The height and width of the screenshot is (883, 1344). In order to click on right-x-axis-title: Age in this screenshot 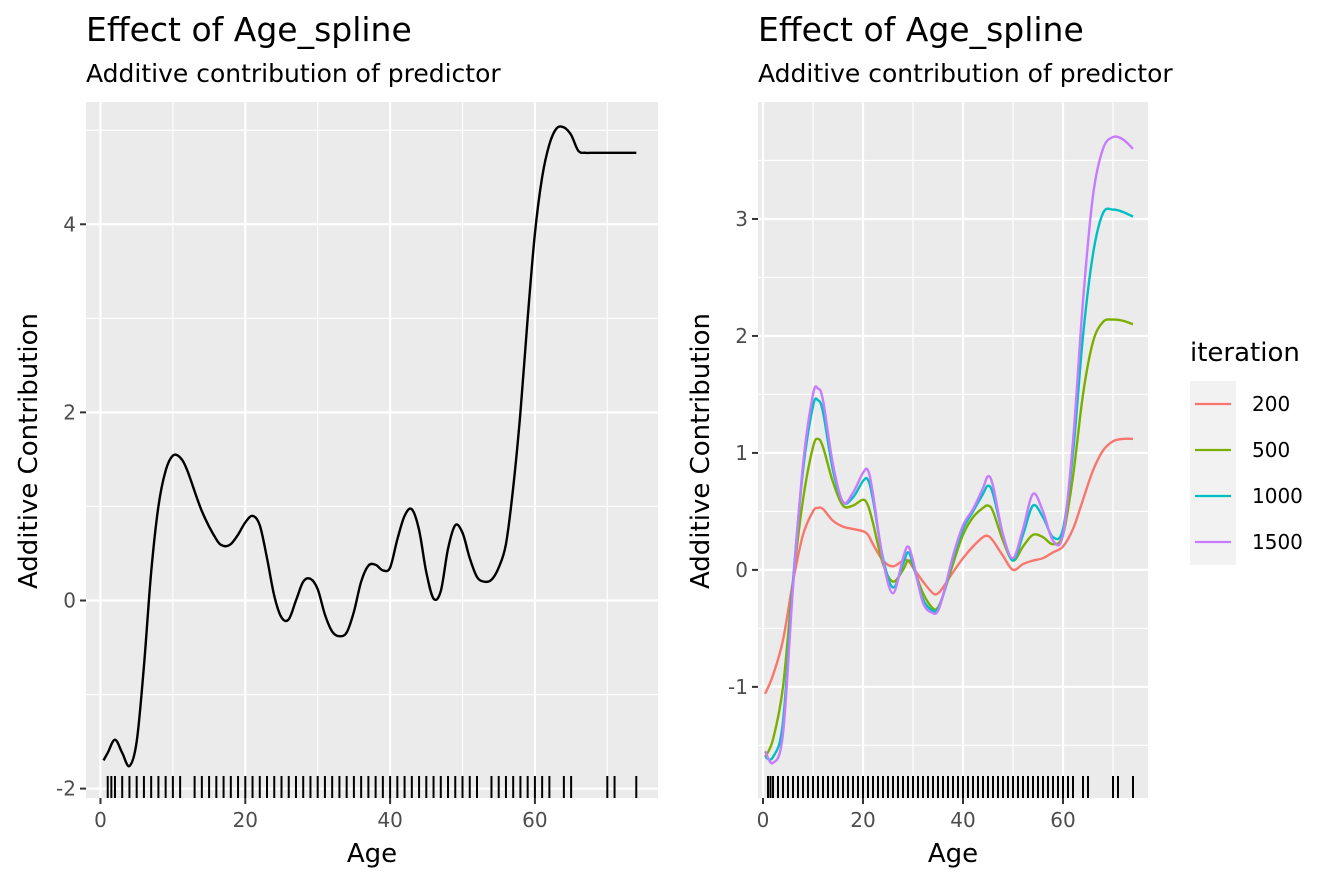, I will do `click(953, 854)`.